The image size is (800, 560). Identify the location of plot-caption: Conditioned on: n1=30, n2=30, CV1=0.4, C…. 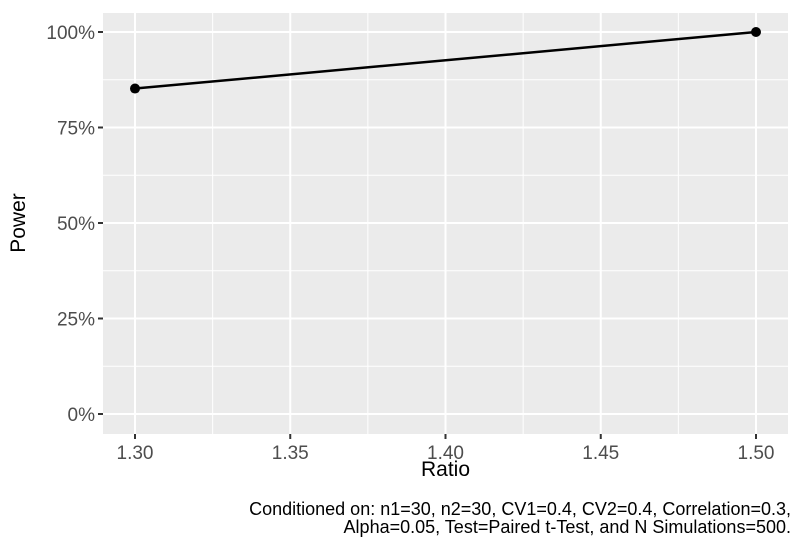
(520, 518).